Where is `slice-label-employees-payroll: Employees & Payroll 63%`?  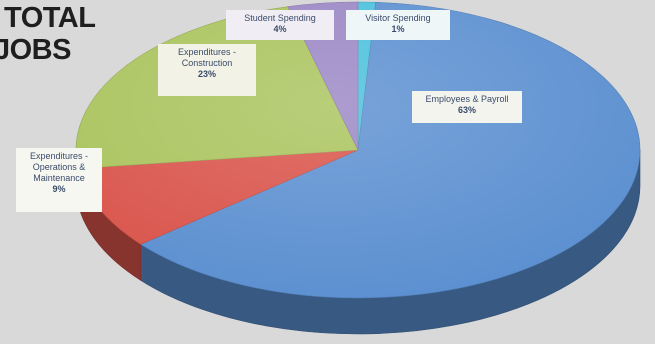 slice-label-employees-payroll: Employees & Payroll 63% is located at coordinates (467, 107).